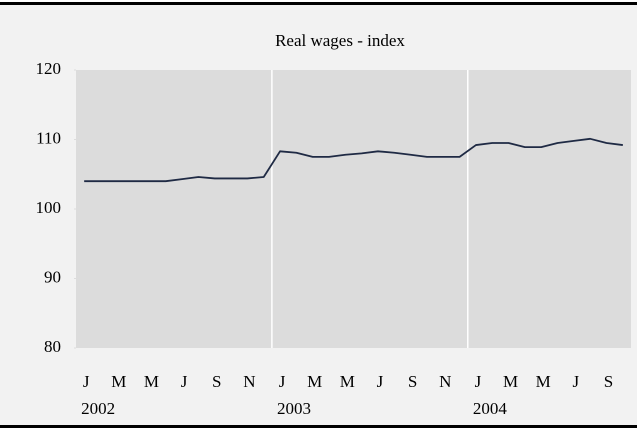  Describe the element at coordinates (52, 276) in the screenshot. I see `y-tick-label: 90` at that location.